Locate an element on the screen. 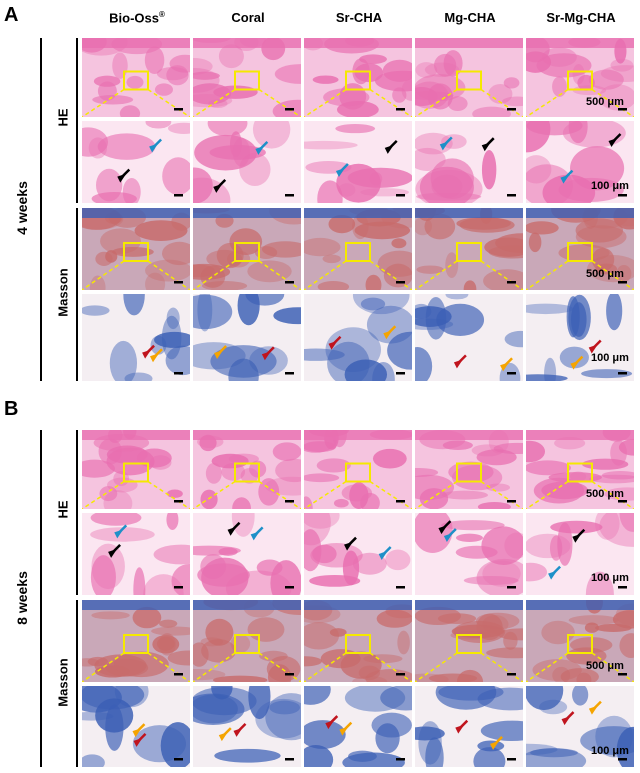 The width and height of the screenshot is (640, 773). micrograph-b-he-overview-coral is located at coordinates (247, 469).